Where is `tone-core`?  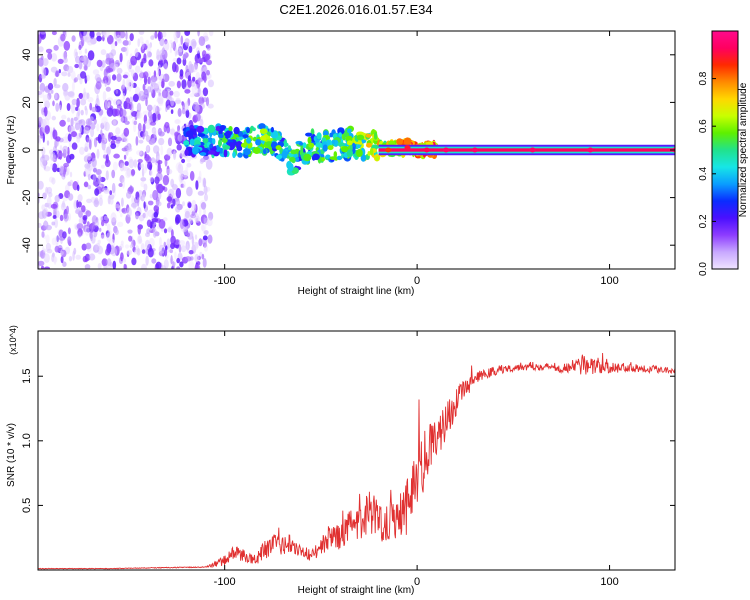 tone-core is located at coordinates (526, 150).